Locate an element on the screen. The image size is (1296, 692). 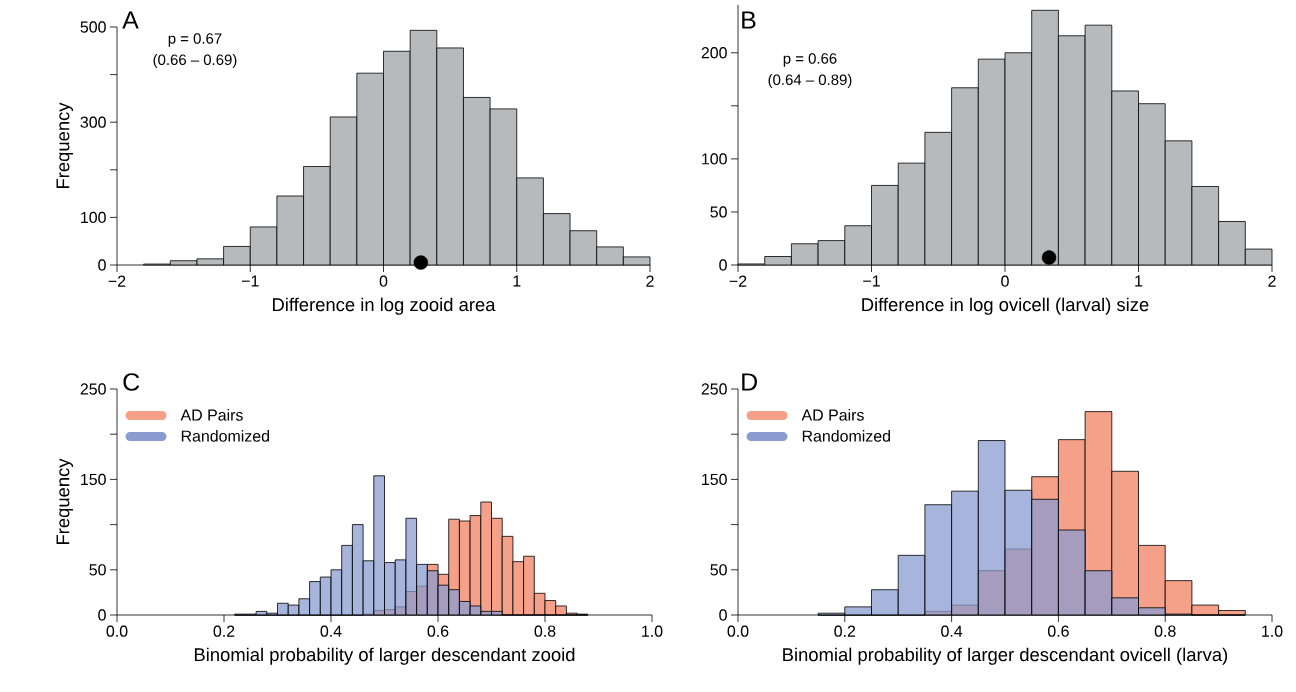
x-axis-title: Difference in log ovicell (larval) size is located at coordinates (1005, 306).